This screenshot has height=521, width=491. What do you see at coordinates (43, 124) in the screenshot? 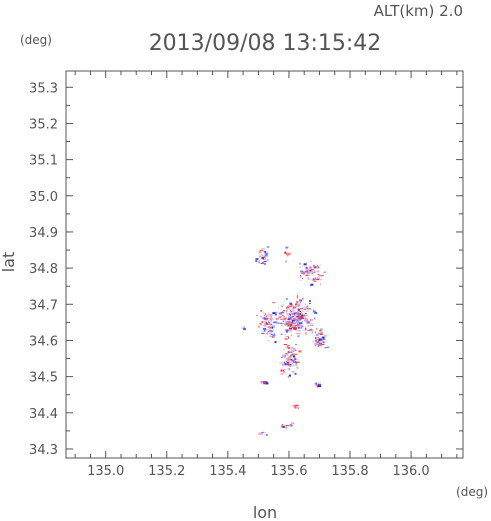
I see `y-tick-label: 35.2` at bounding box center [43, 124].